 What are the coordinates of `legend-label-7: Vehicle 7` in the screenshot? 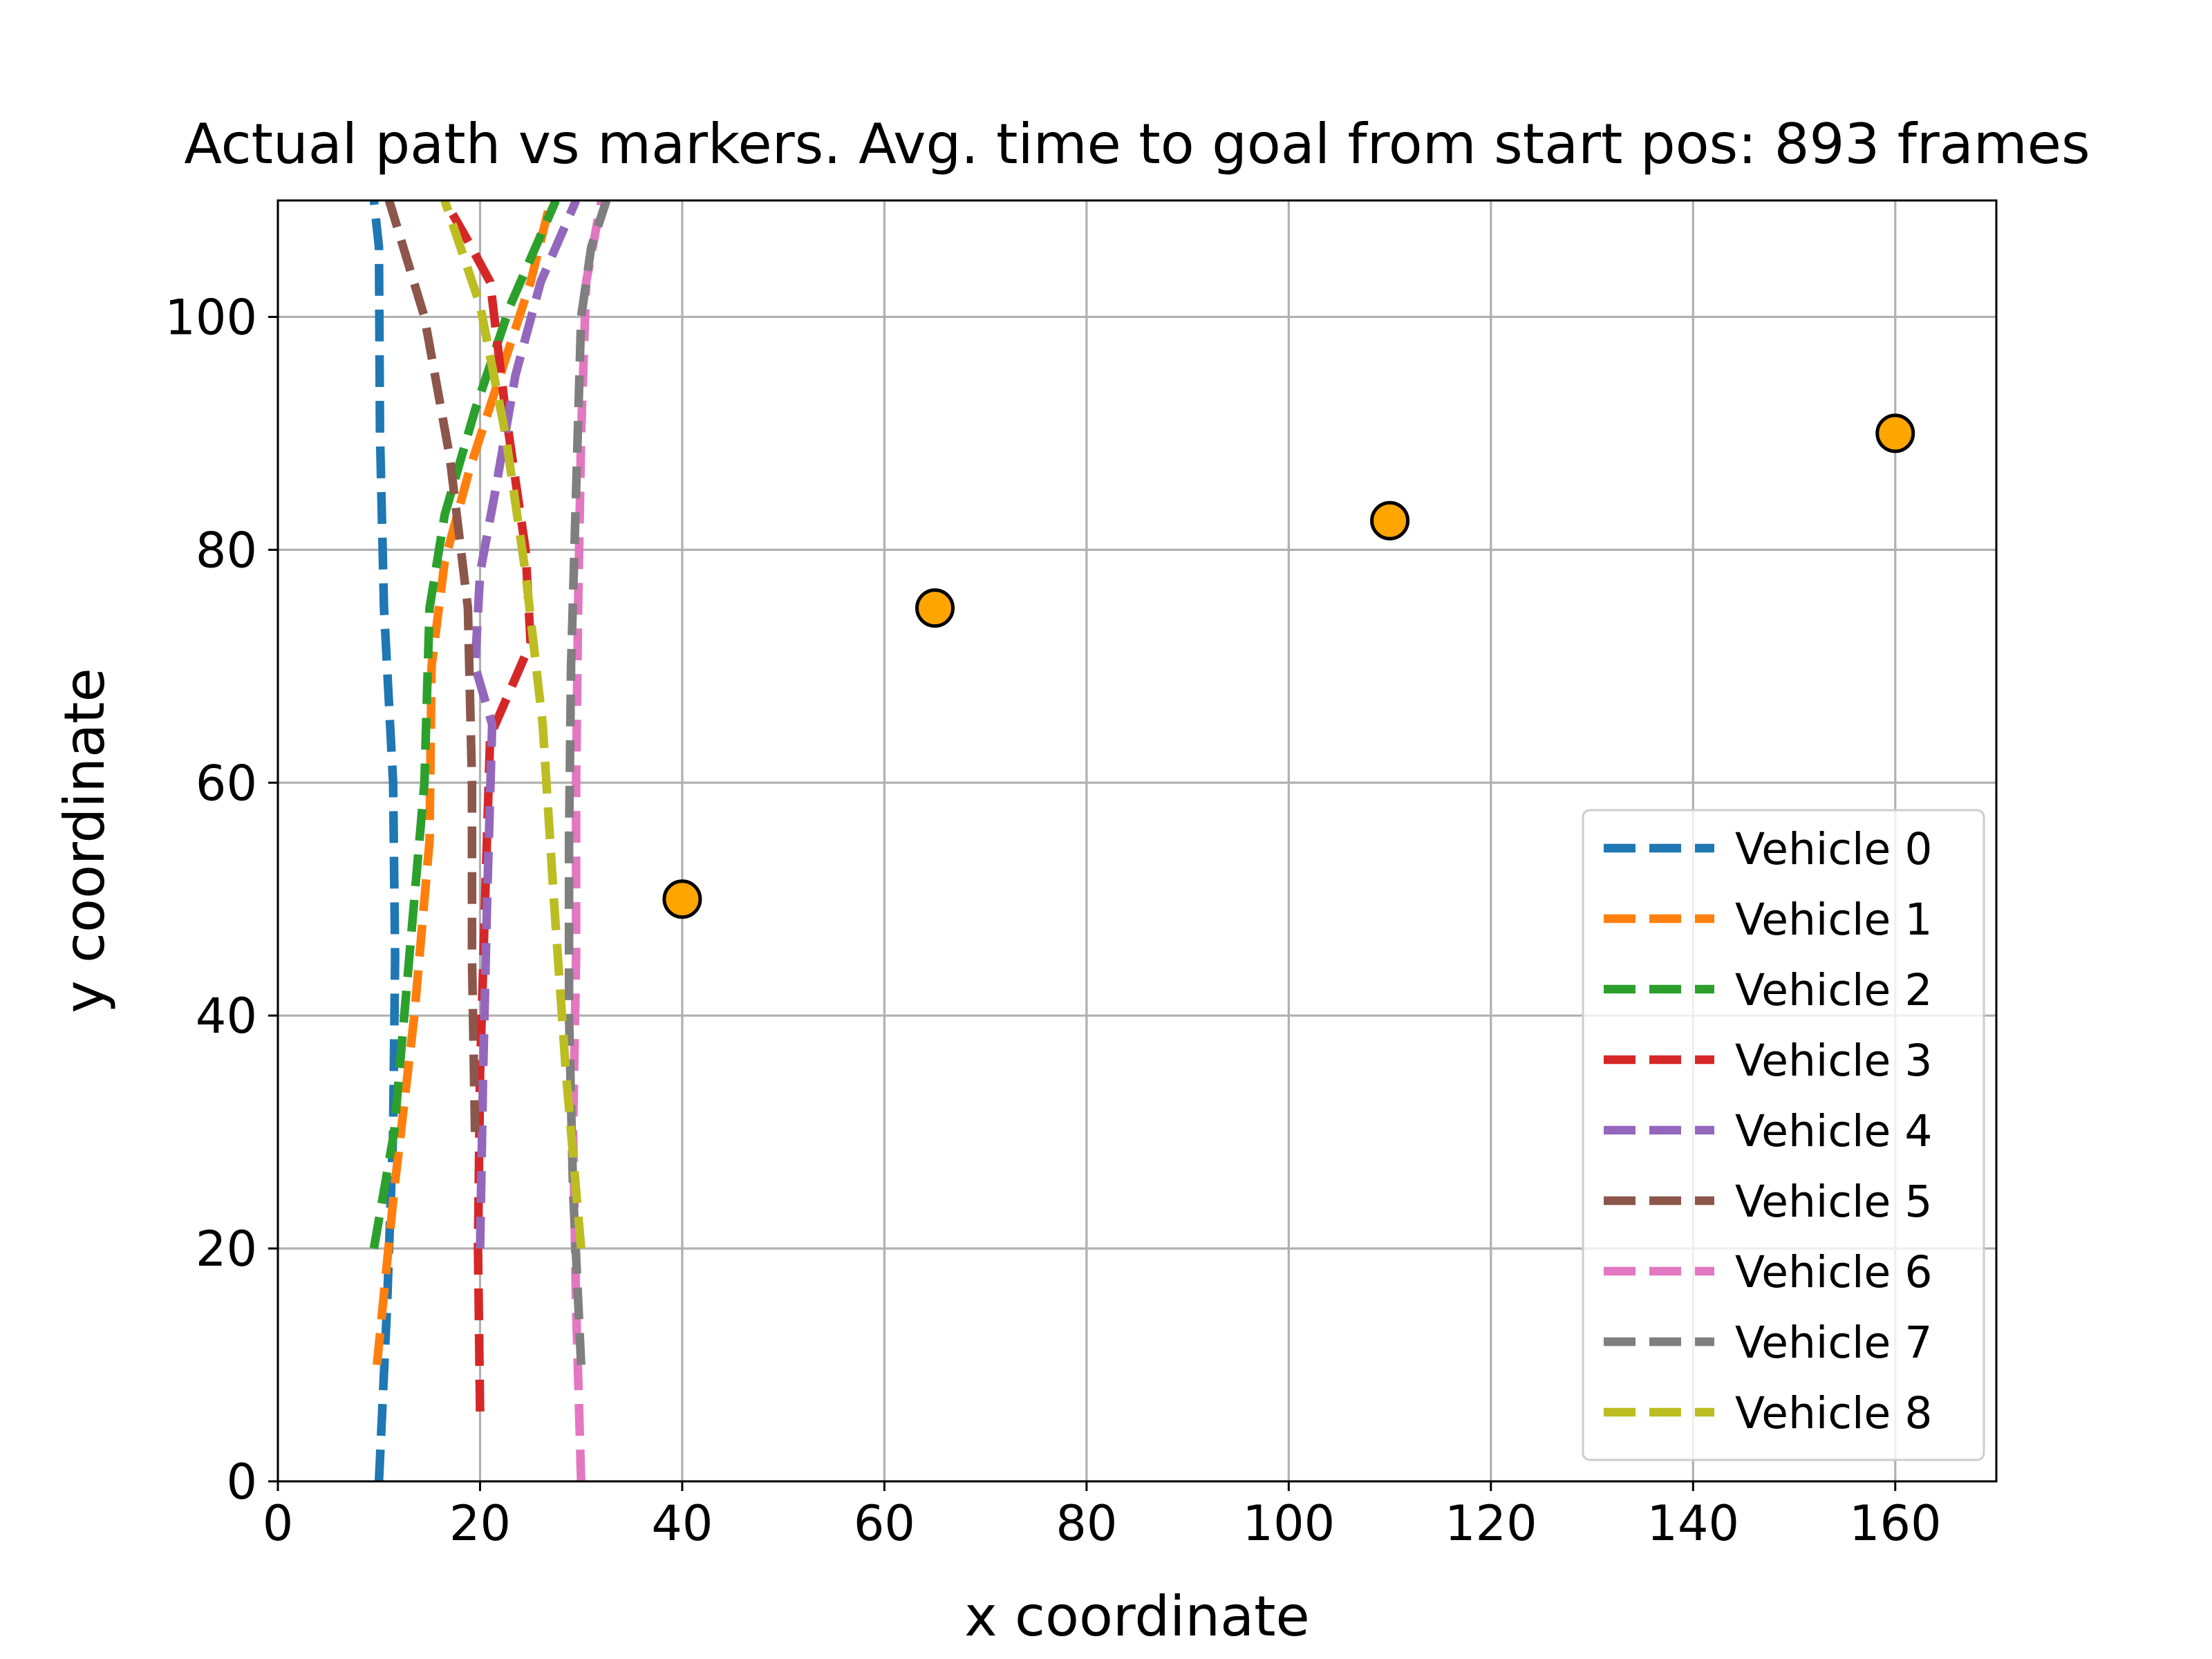 It's located at (1834, 1343).